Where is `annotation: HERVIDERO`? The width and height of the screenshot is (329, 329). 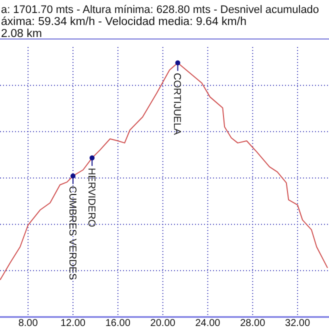 annotation: HERVIDERO is located at coordinates (91, 198).